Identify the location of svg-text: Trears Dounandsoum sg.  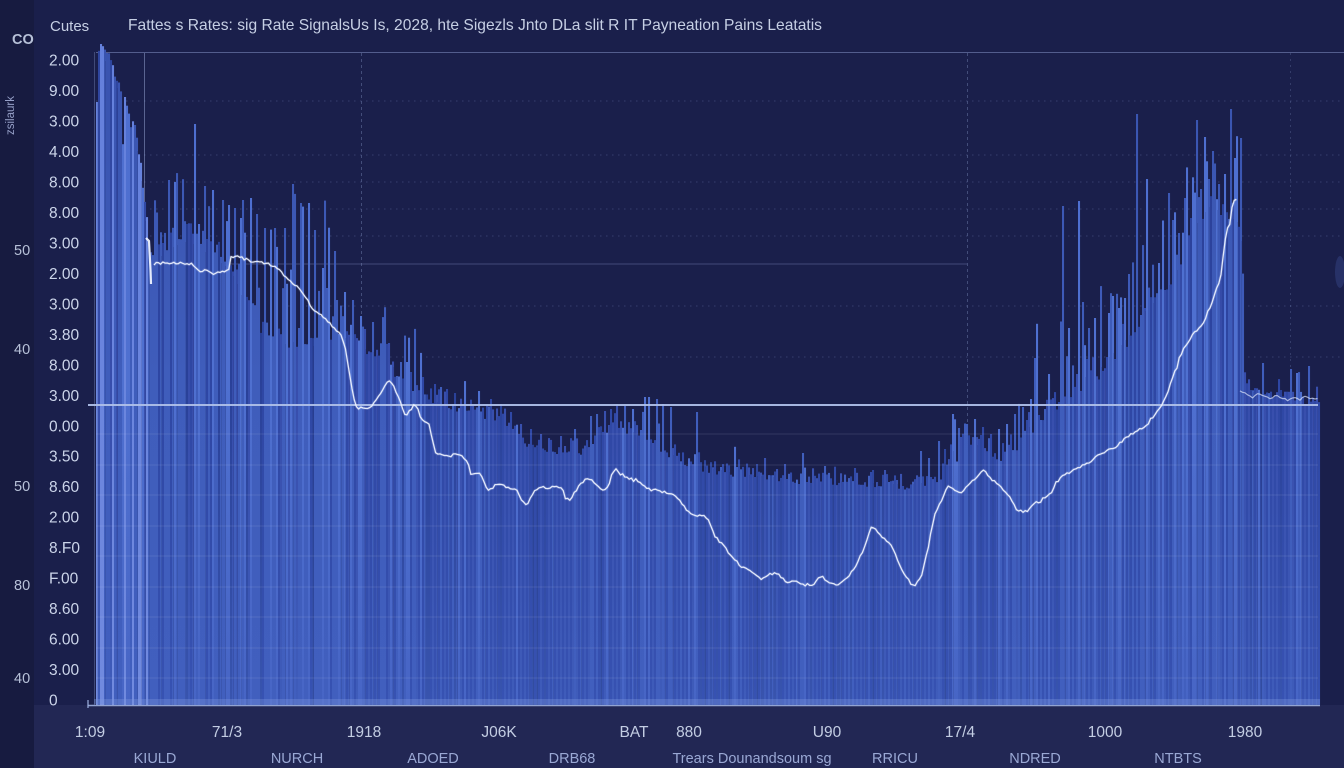
(751, 759).